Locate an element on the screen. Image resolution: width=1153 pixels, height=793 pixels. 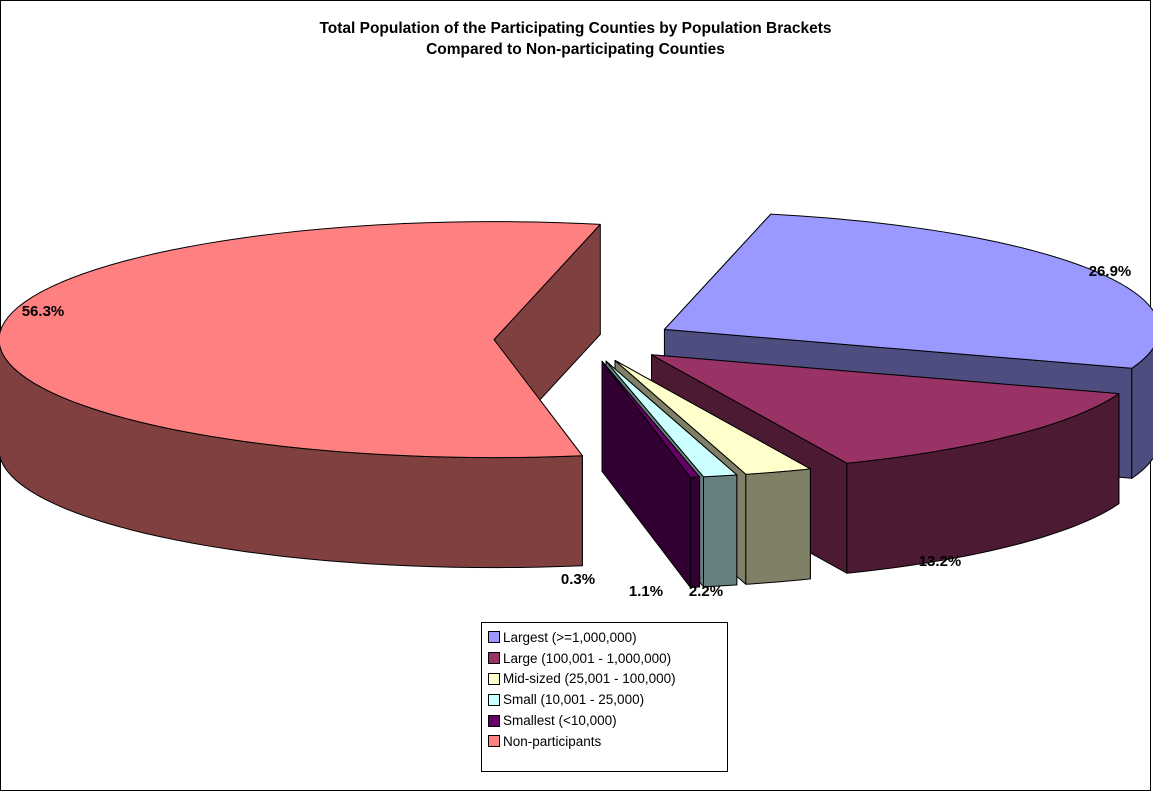
legend-item-small-10-001-25-000: Small (10,001 - 25,000) is located at coordinates (607, 699).